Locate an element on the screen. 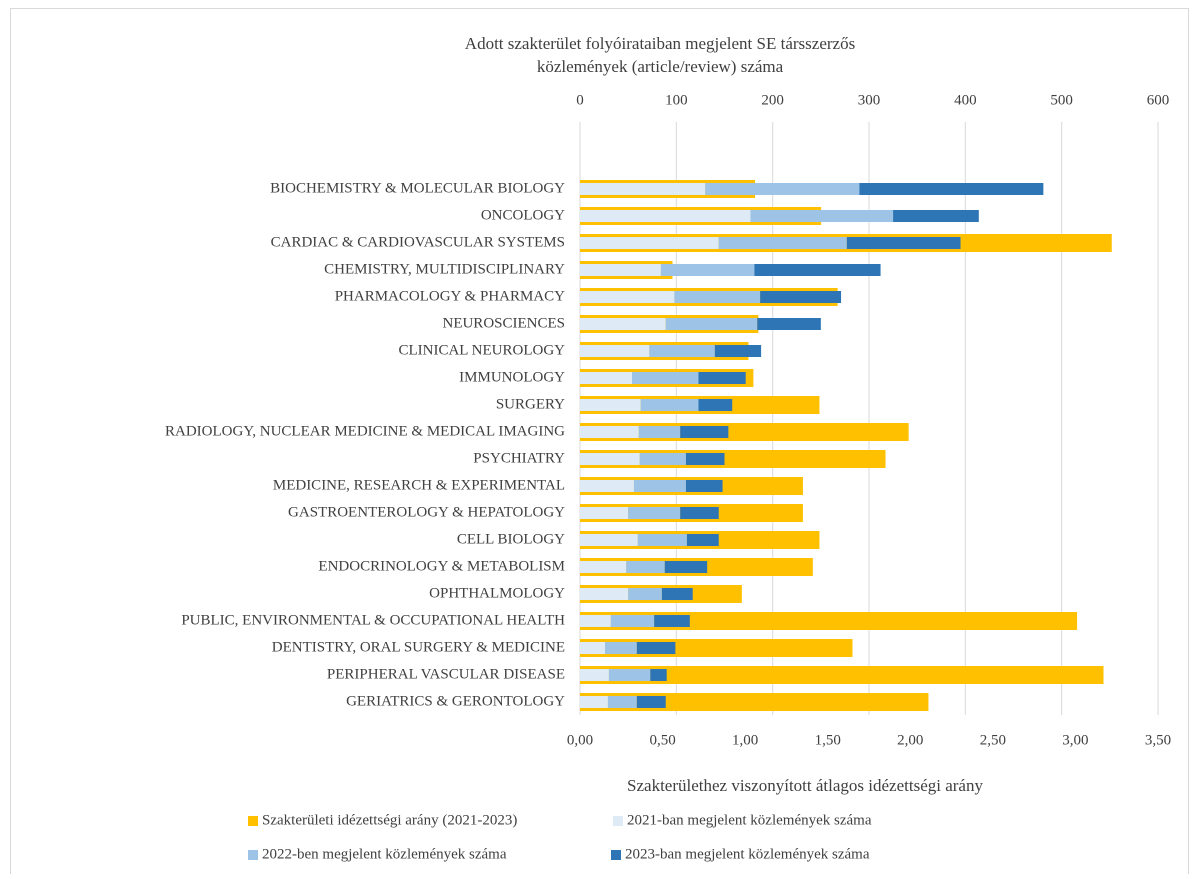 The image size is (1199, 879). category-label: PHARMACOLOGY & PHARMACY is located at coordinates (450, 296).